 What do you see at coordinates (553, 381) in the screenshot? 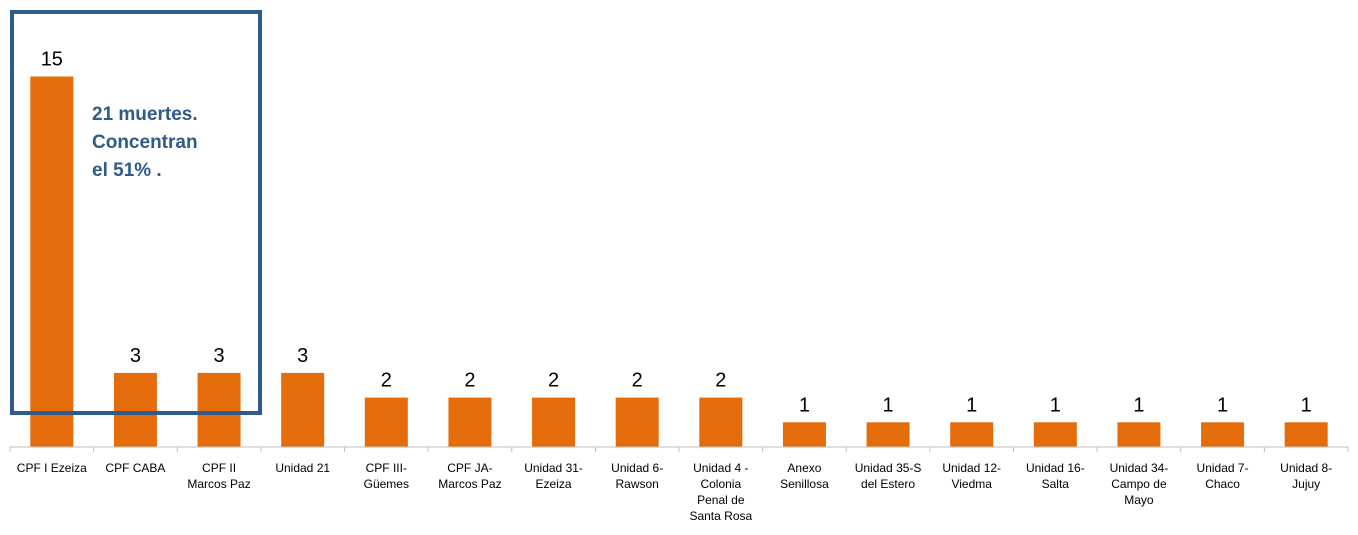
I see `data-label-7: 2` at bounding box center [553, 381].